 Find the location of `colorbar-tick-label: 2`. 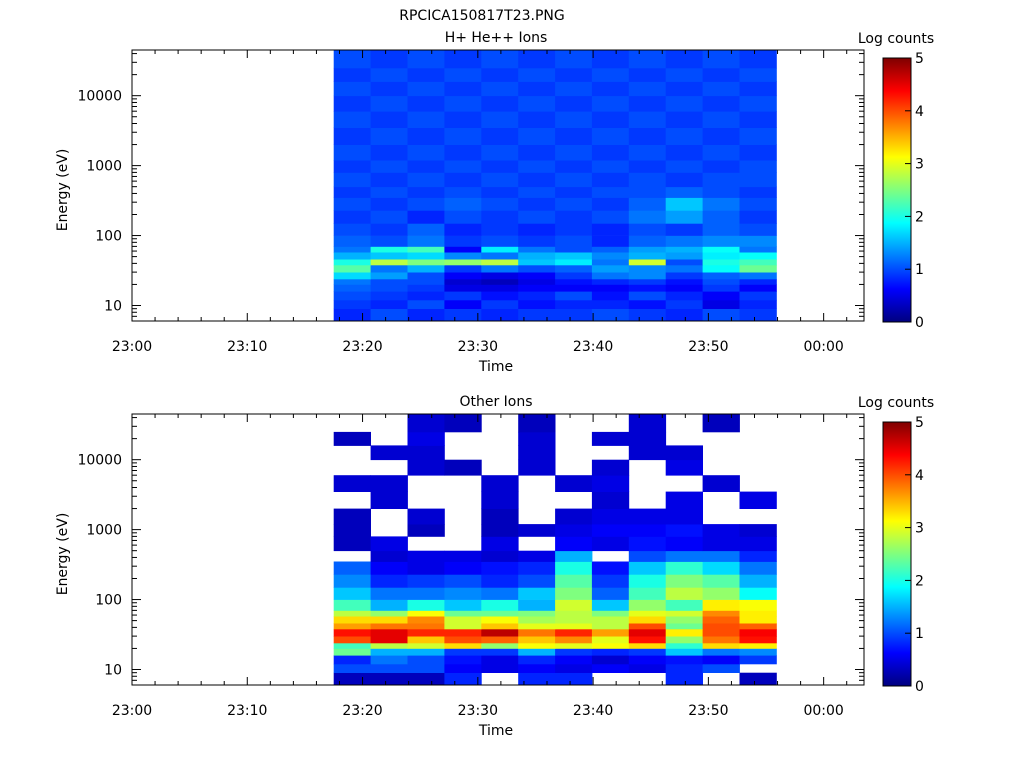

colorbar-tick-label: 2 is located at coordinates (919, 581).